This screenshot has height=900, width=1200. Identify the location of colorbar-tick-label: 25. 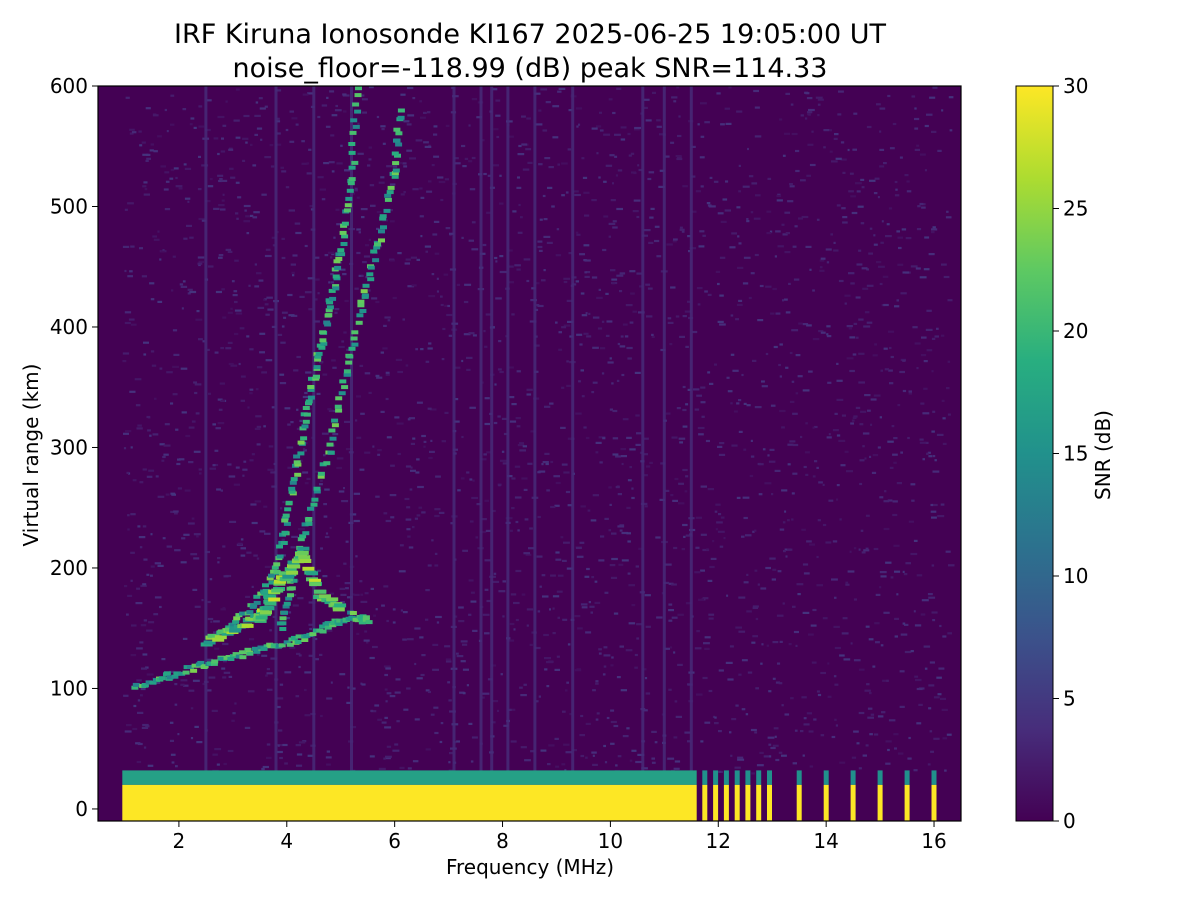
(1075, 209).